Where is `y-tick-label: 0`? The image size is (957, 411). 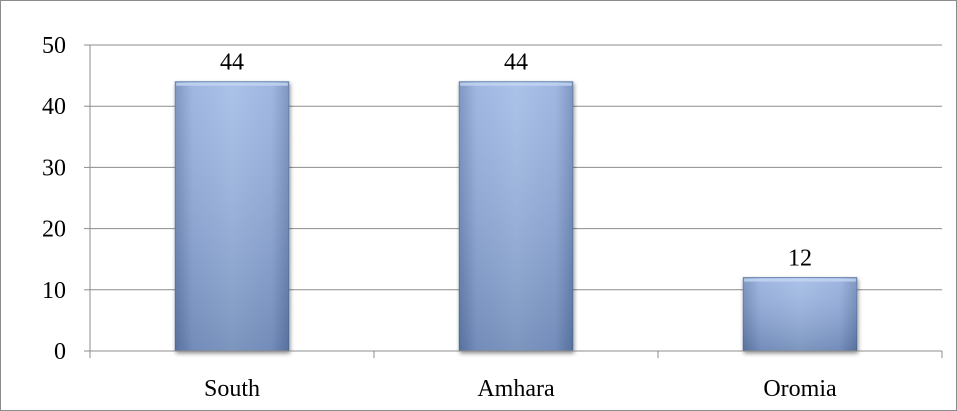 y-tick-label: 0 is located at coordinates (60, 352).